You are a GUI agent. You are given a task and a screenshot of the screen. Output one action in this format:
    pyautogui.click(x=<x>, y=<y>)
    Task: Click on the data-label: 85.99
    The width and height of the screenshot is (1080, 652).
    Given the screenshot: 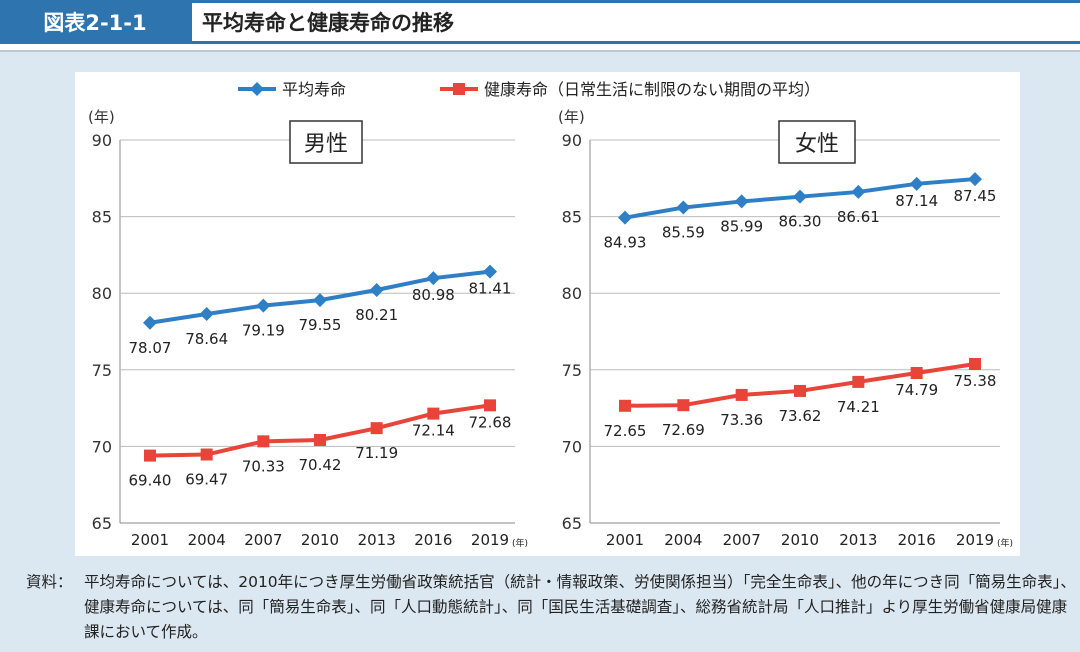 What is the action you would take?
    pyautogui.click(x=741, y=226)
    